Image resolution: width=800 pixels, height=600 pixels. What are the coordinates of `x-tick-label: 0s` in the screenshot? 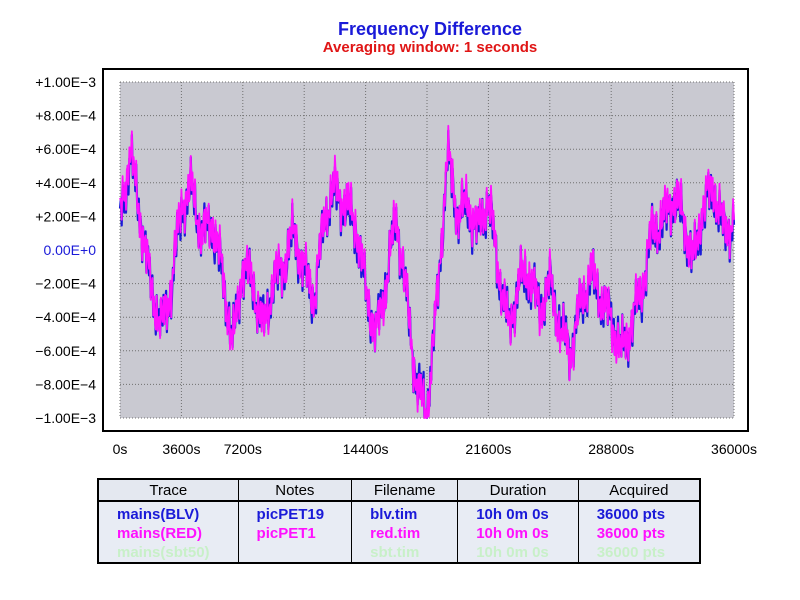 It's located at (120, 449).